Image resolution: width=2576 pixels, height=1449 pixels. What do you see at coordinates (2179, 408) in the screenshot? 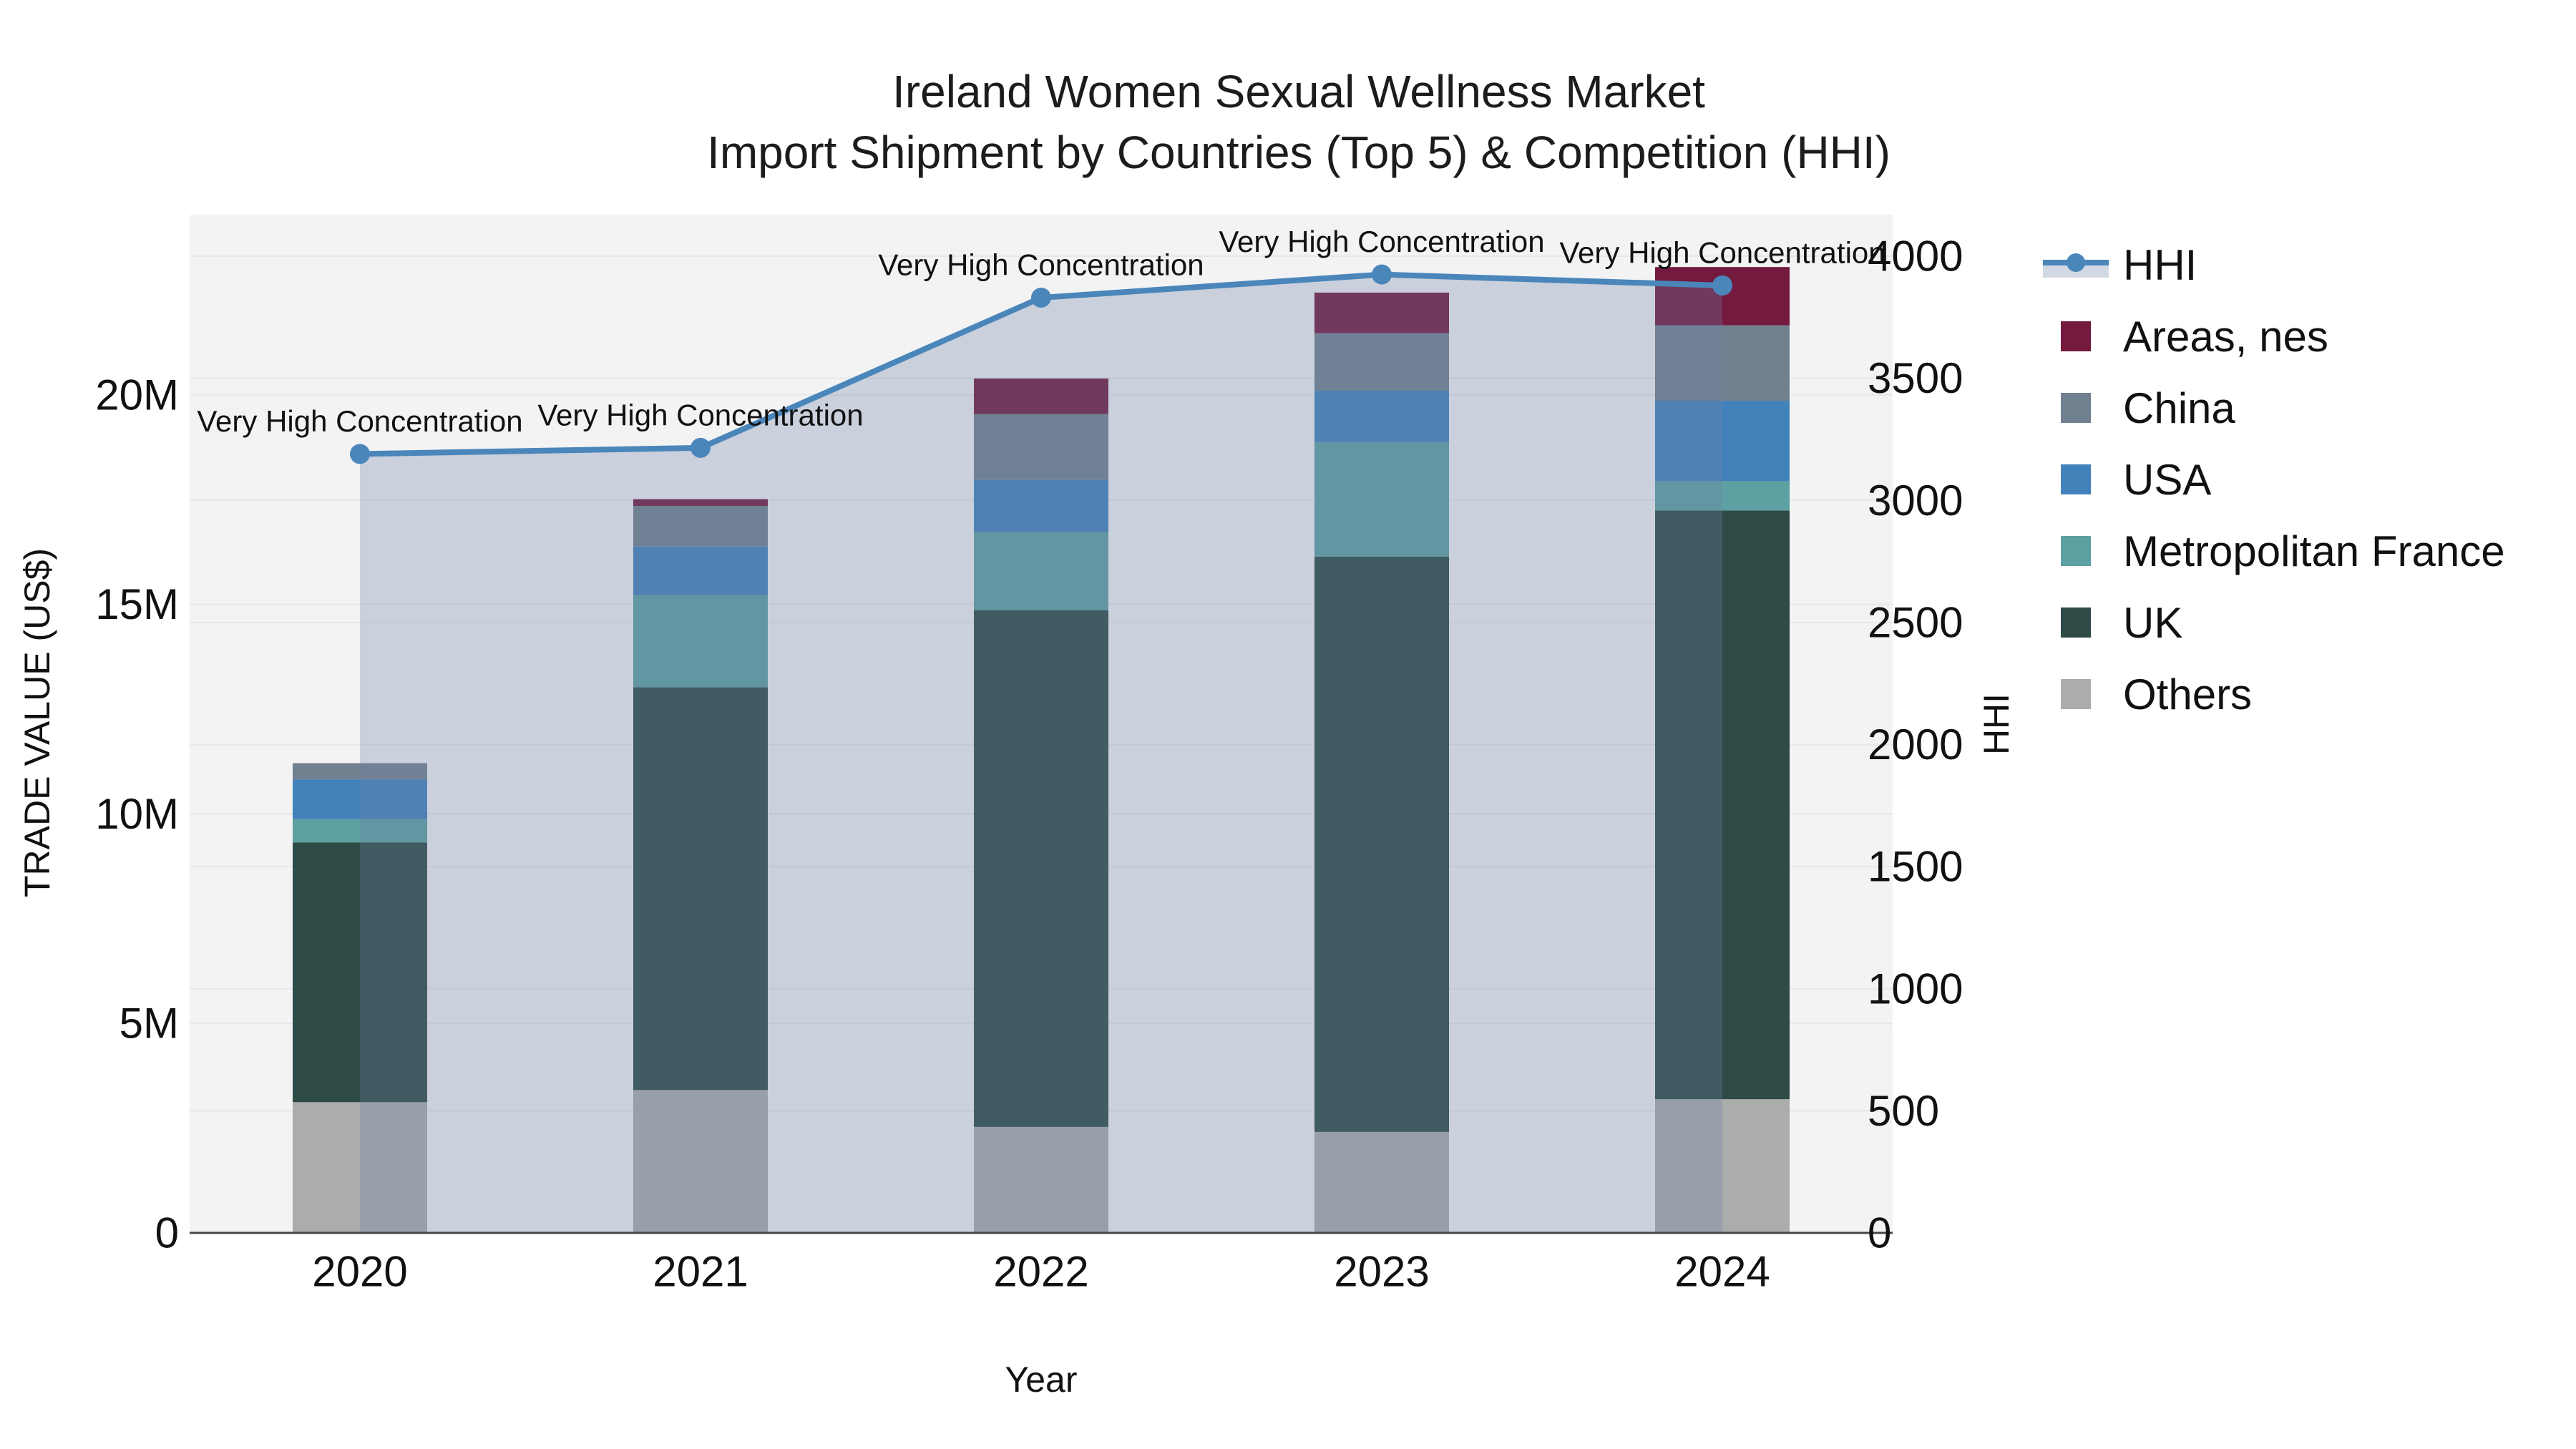
I see `legend-label: China` at bounding box center [2179, 408].